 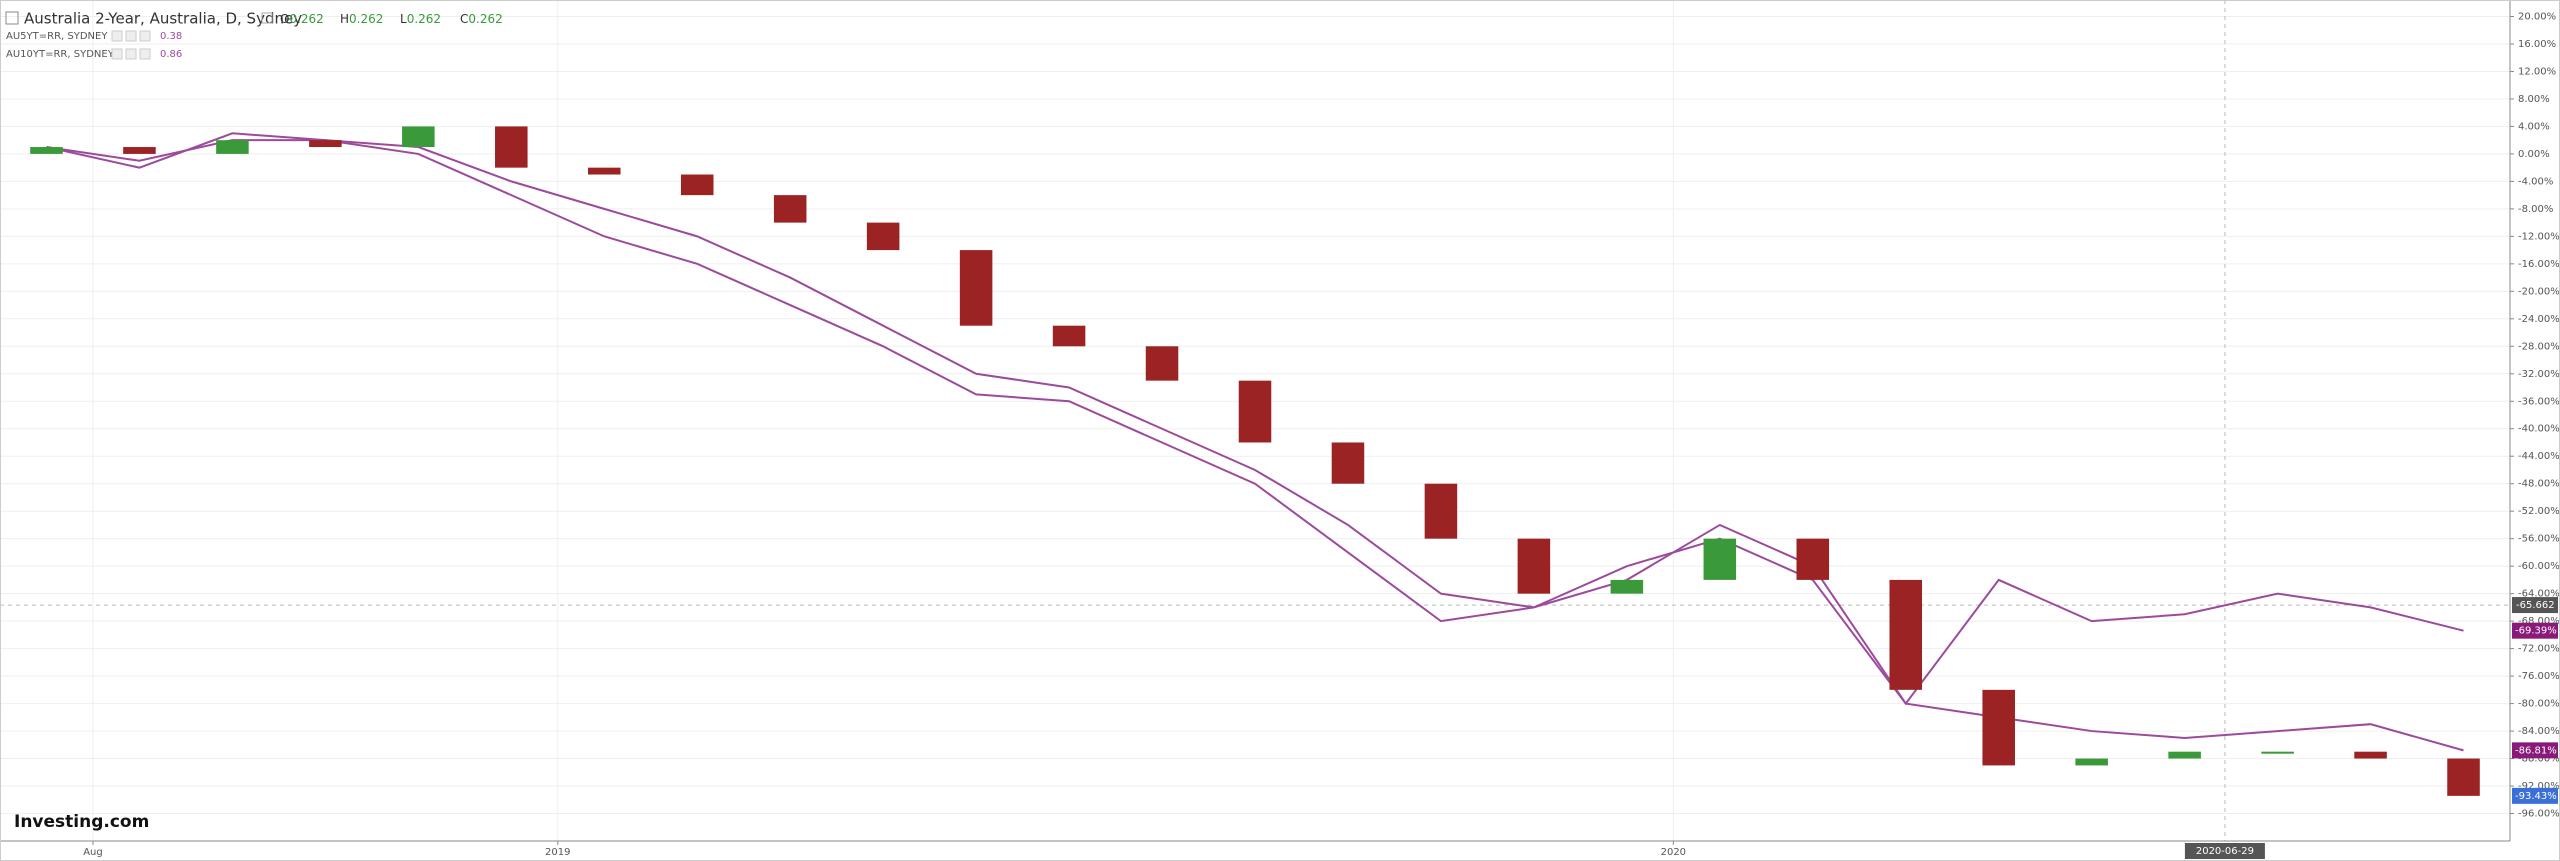 What do you see at coordinates (171, 54) in the screenshot?
I see `legend-value: 0.86` at bounding box center [171, 54].